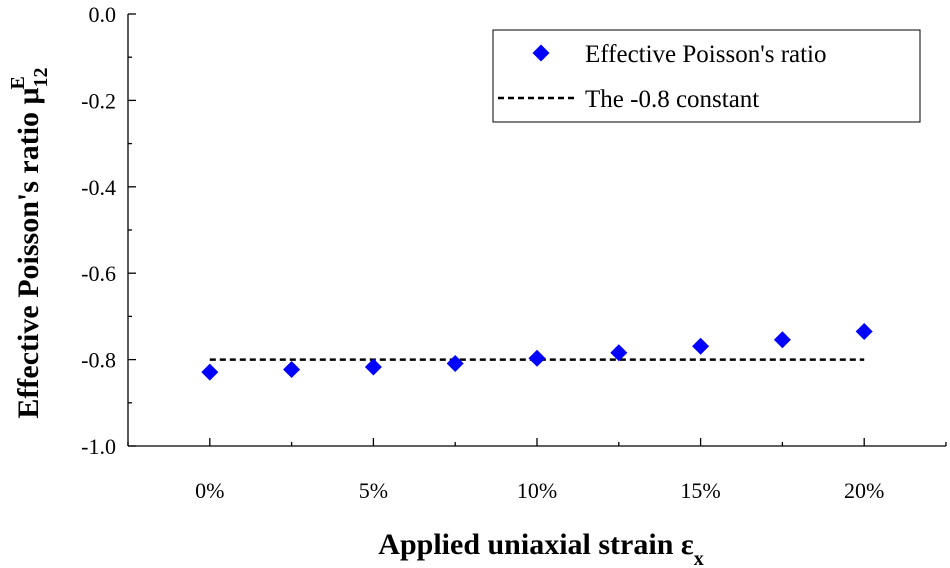  Describe the element at coordinates (98, 100) in the screenshot. I see `y-tick-label: -0.2` at that location.